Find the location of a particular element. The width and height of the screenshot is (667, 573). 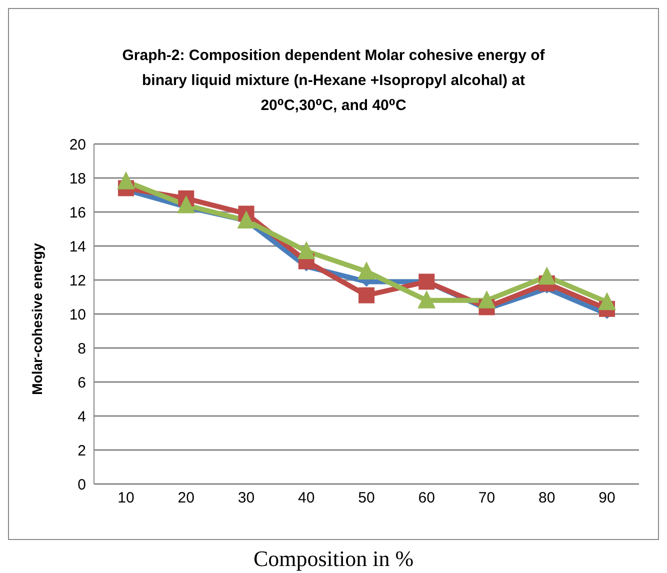

y-tick-label: 2 is located at coordinates (82, 451).